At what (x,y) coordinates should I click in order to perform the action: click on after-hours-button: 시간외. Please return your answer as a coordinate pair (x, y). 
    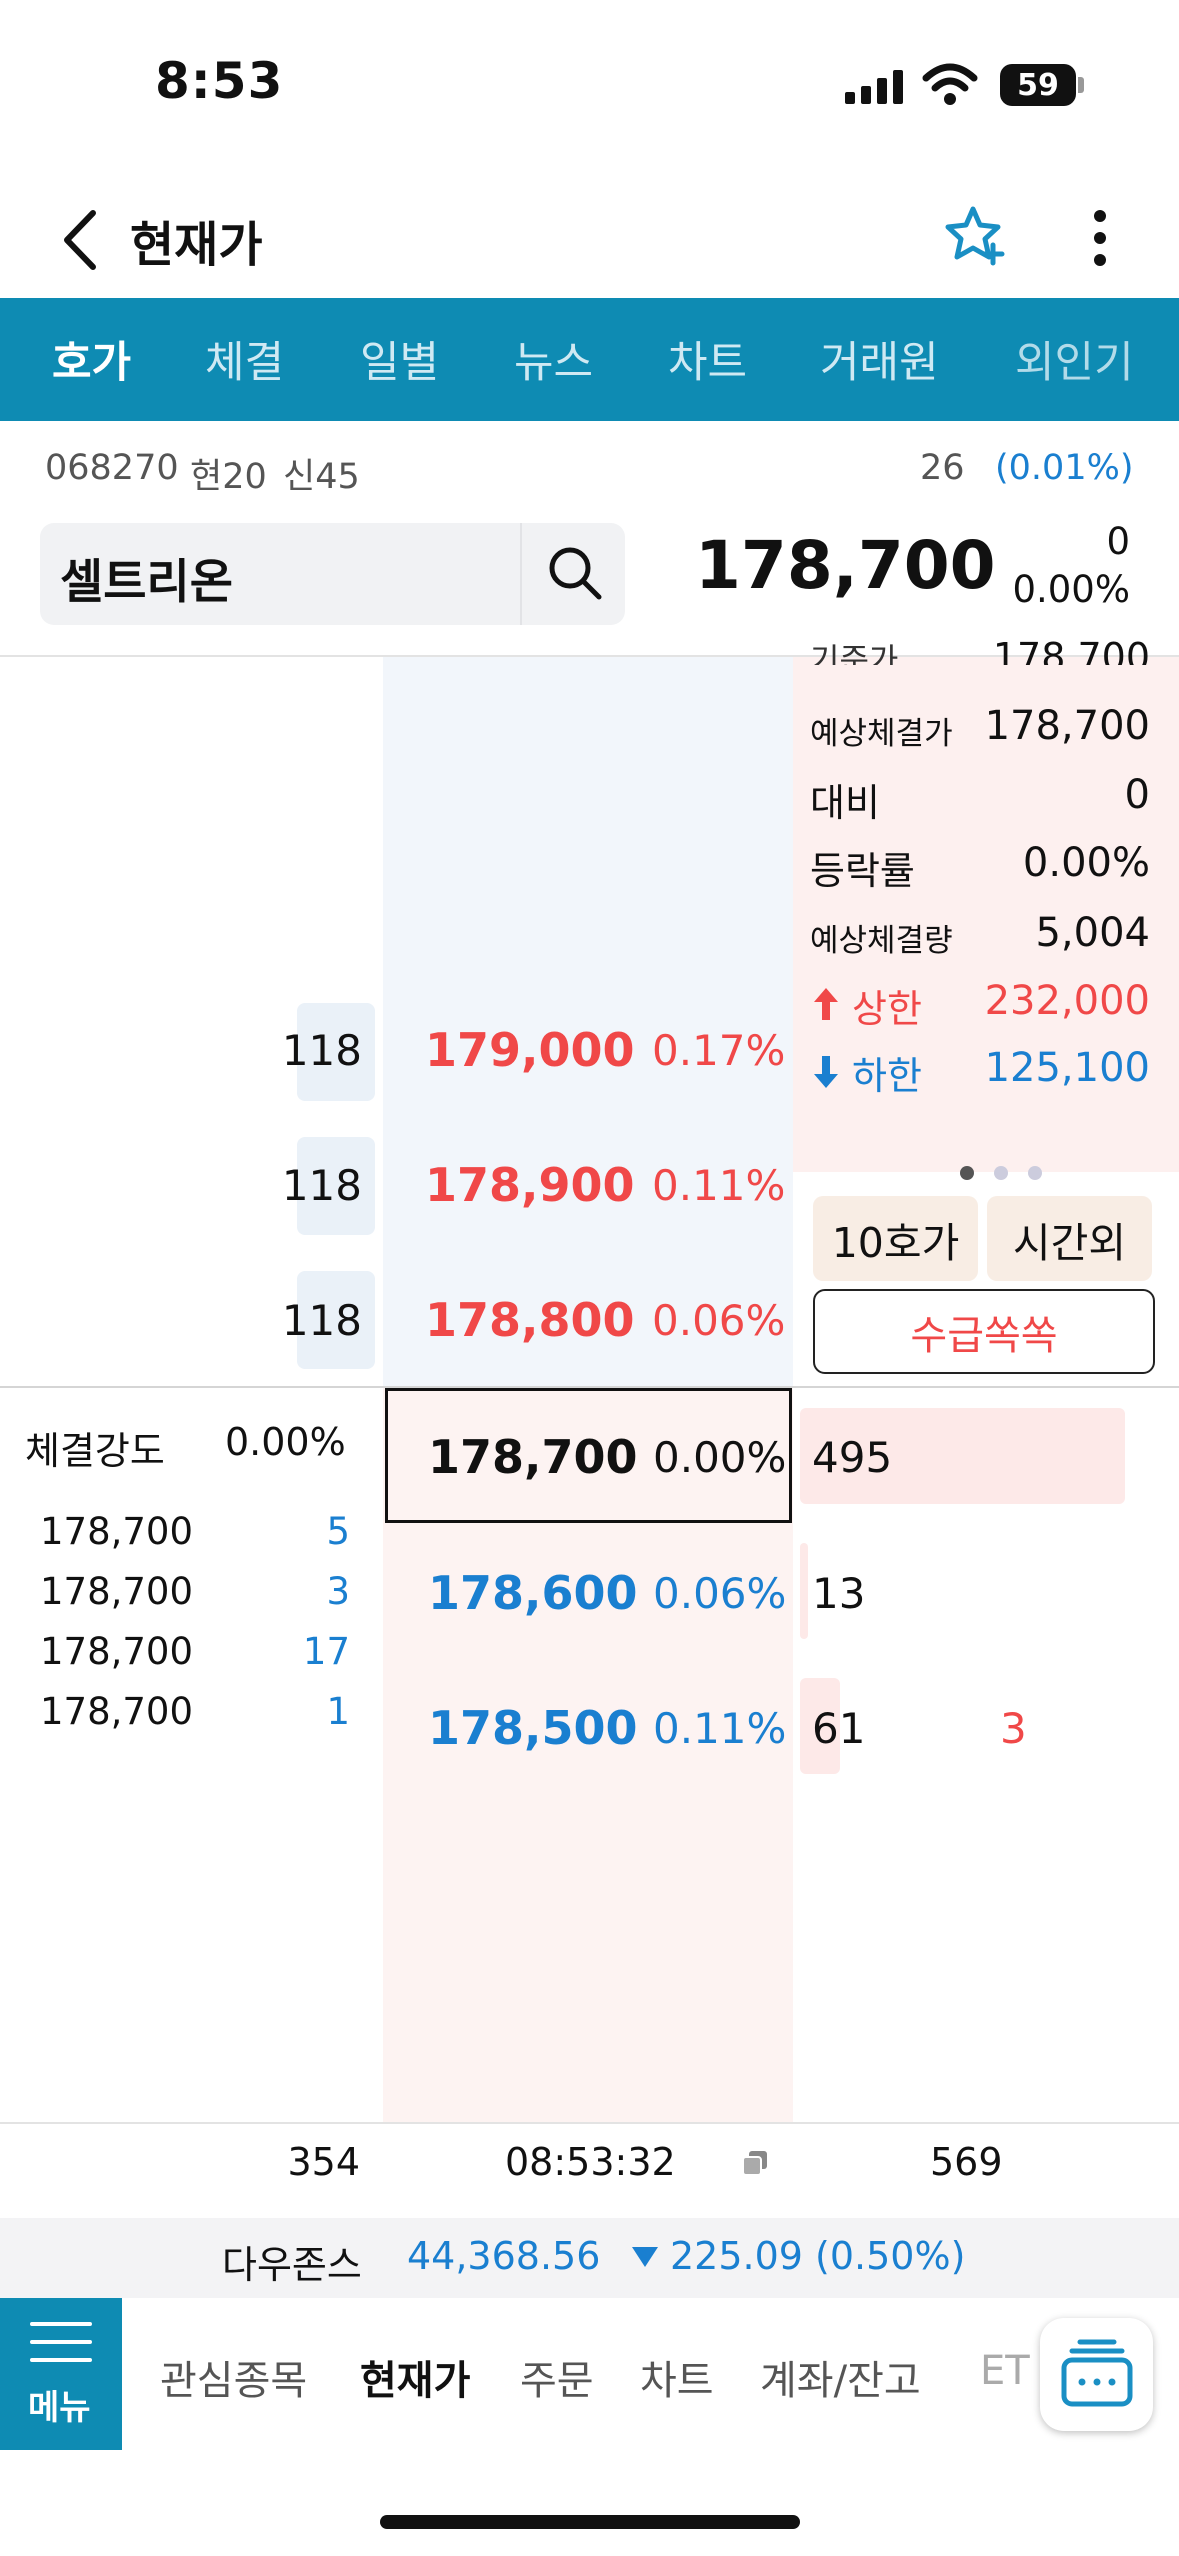
    Looking at the image, I should click on (1069, 1238).